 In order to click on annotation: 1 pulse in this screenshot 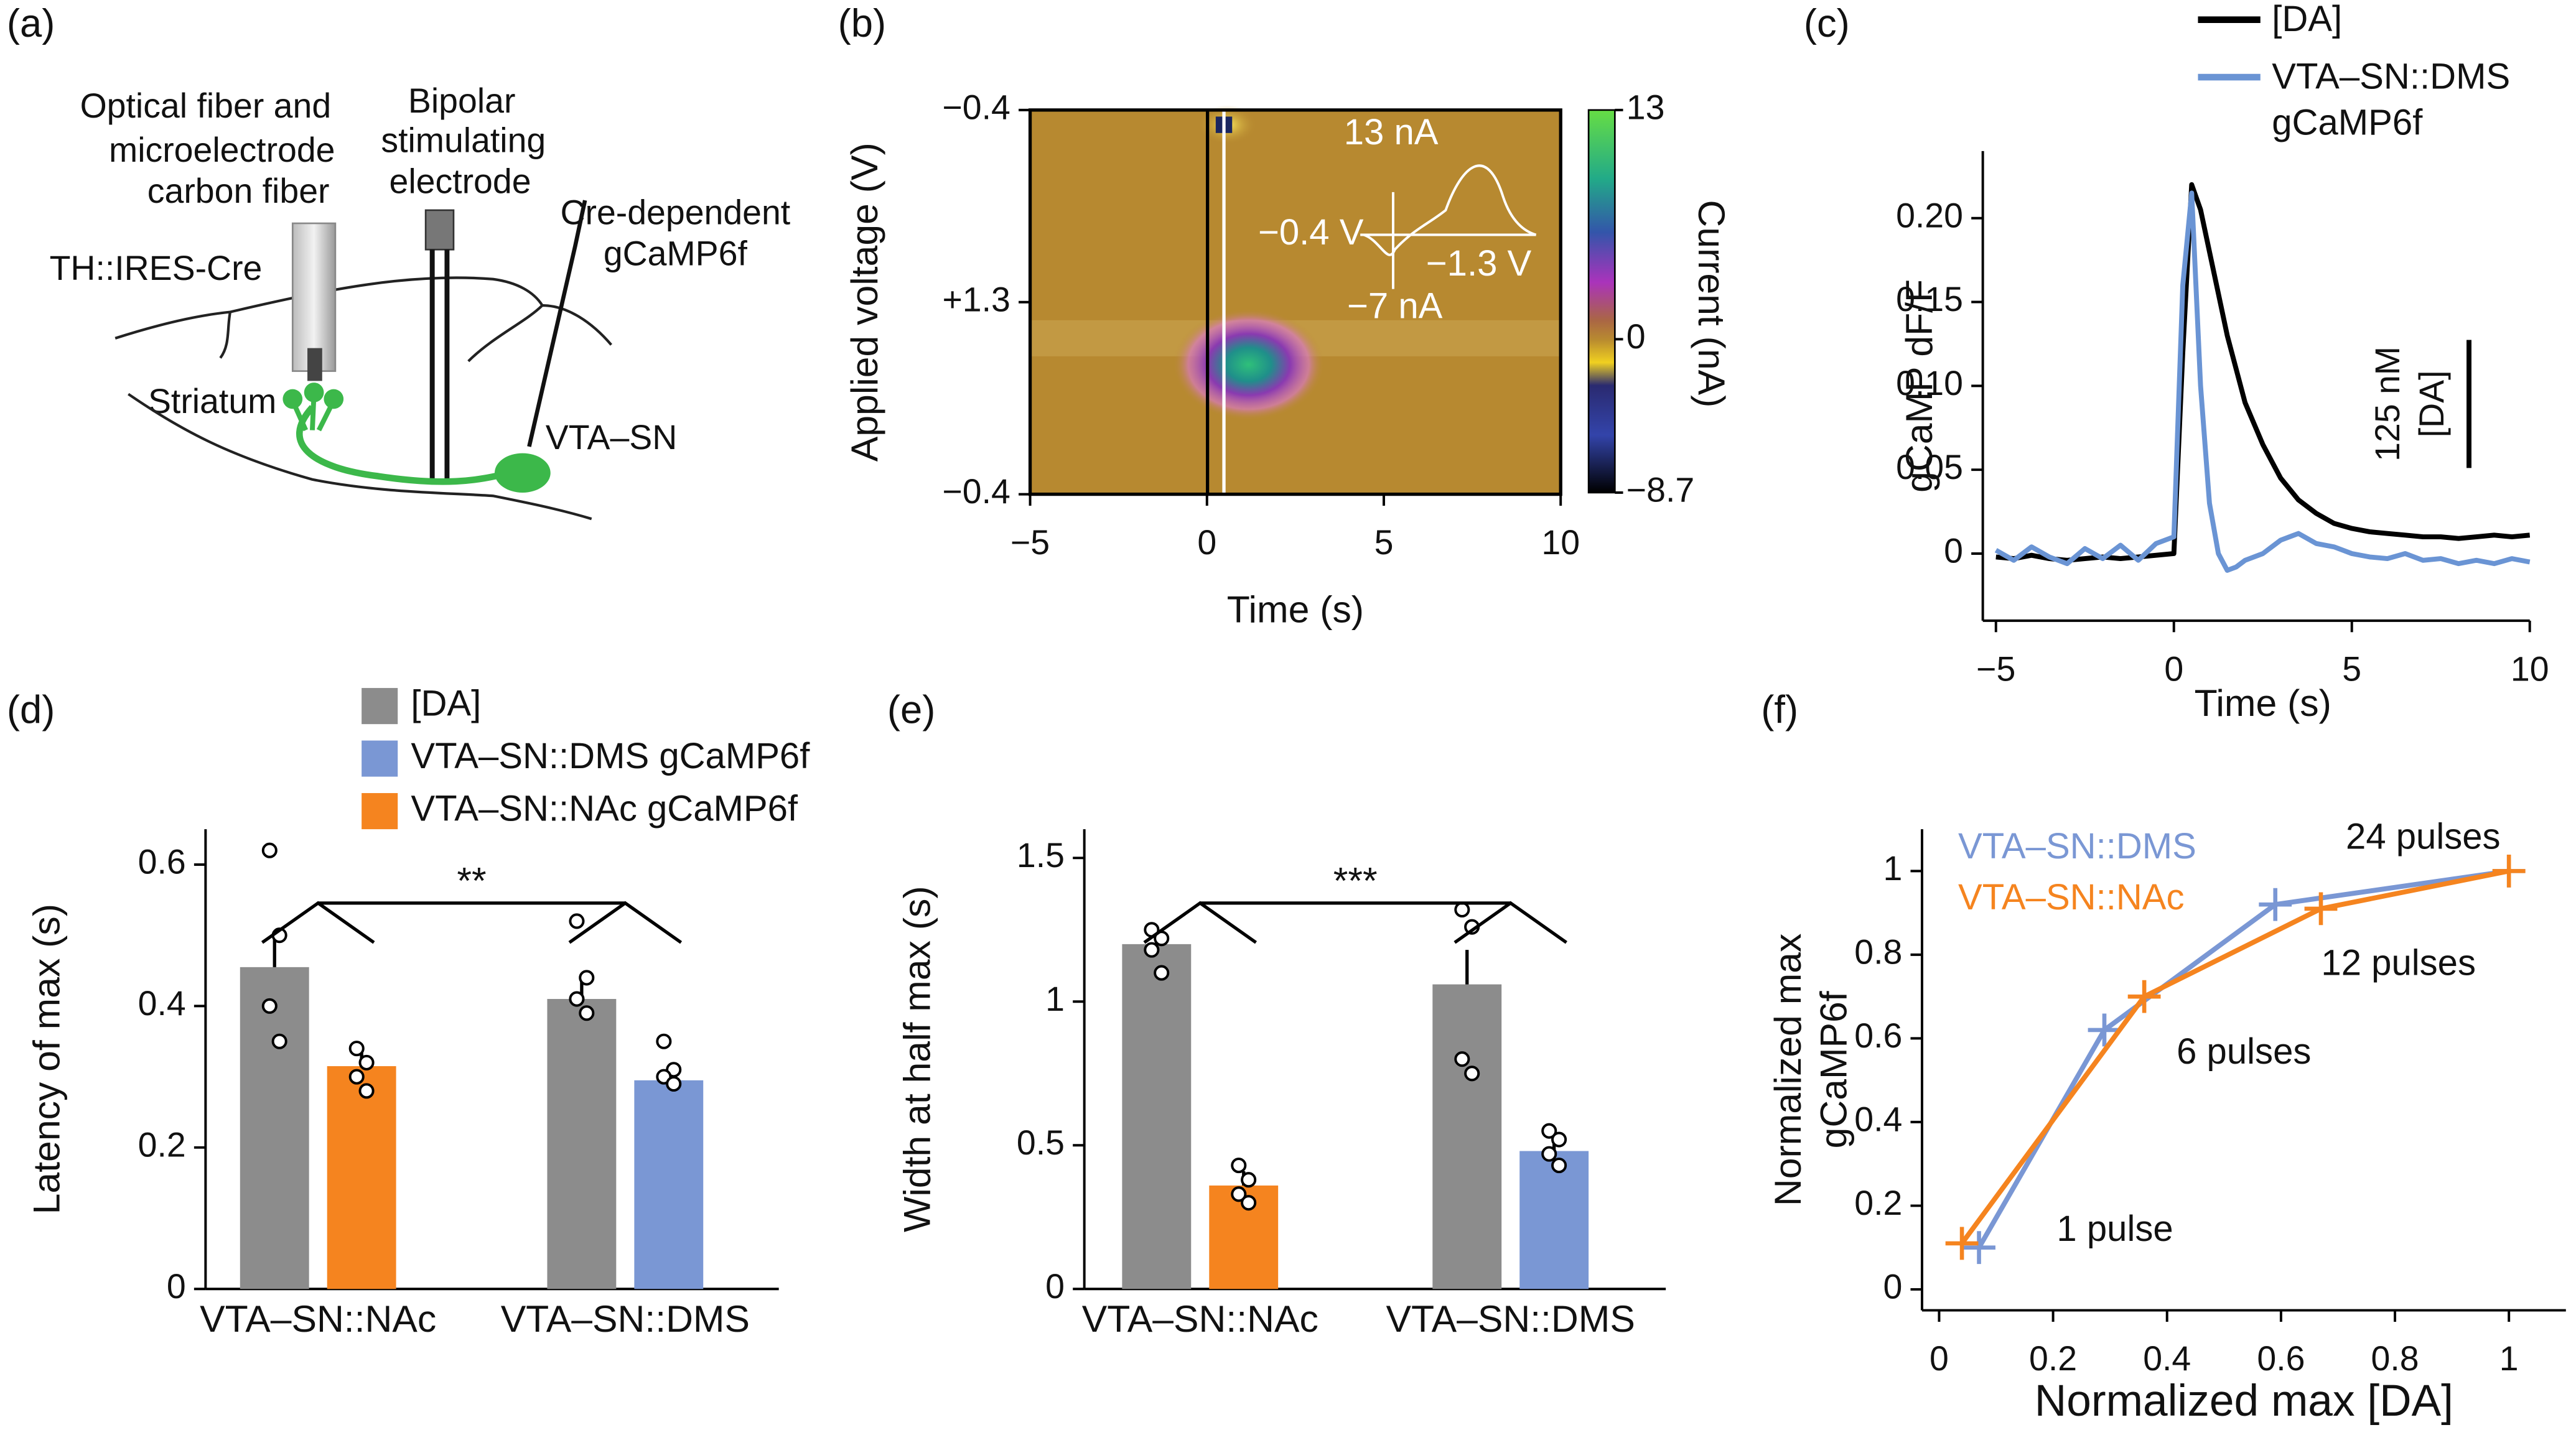, I will do `click(2114, 1229)`.